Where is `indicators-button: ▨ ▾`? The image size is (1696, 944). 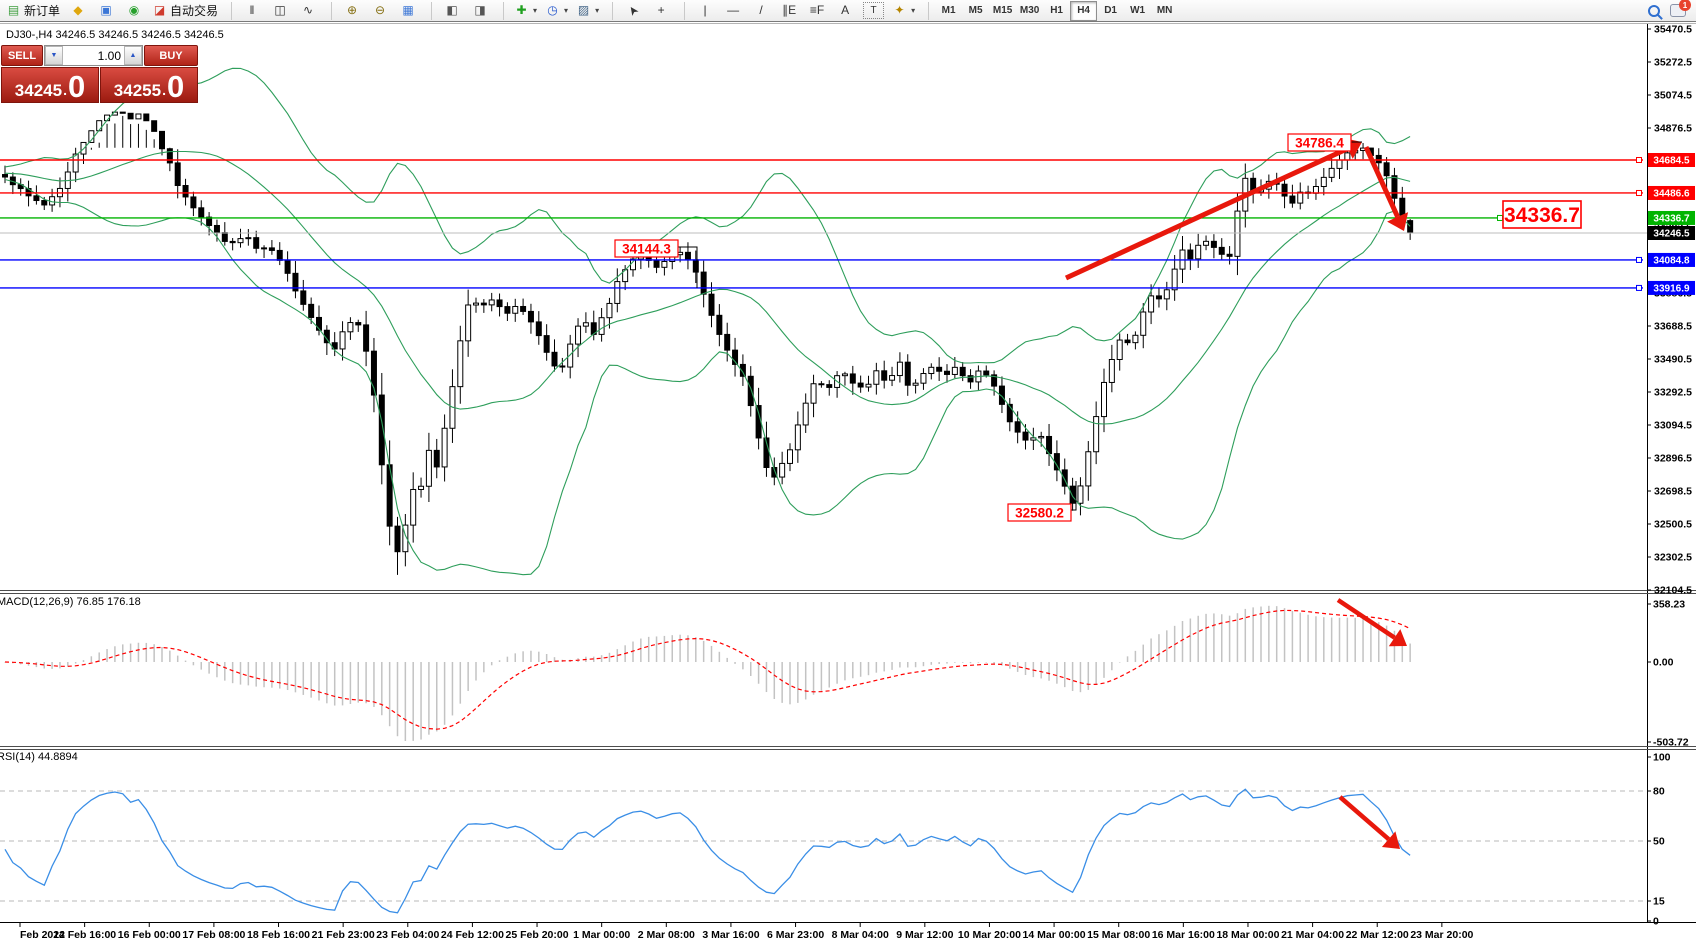
indicators-button: ▨ ▾ is located at coordinates (587, 10).